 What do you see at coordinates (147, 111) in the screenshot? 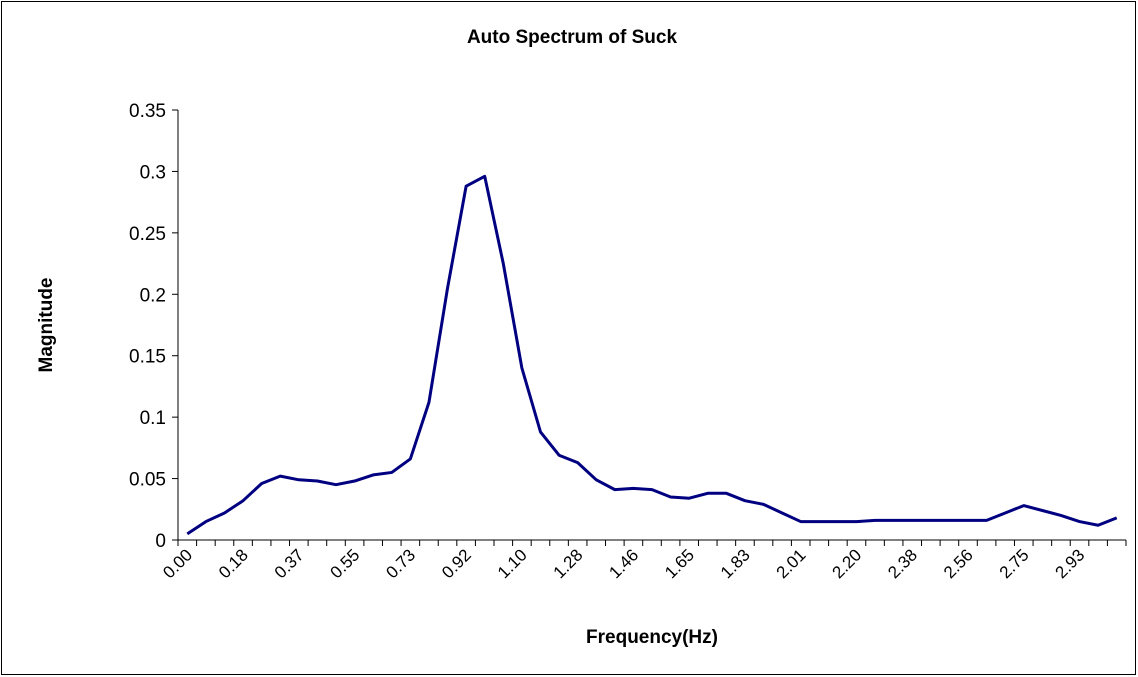
I see `y-tick-label: 0.35` at bounding box center [147, 111].